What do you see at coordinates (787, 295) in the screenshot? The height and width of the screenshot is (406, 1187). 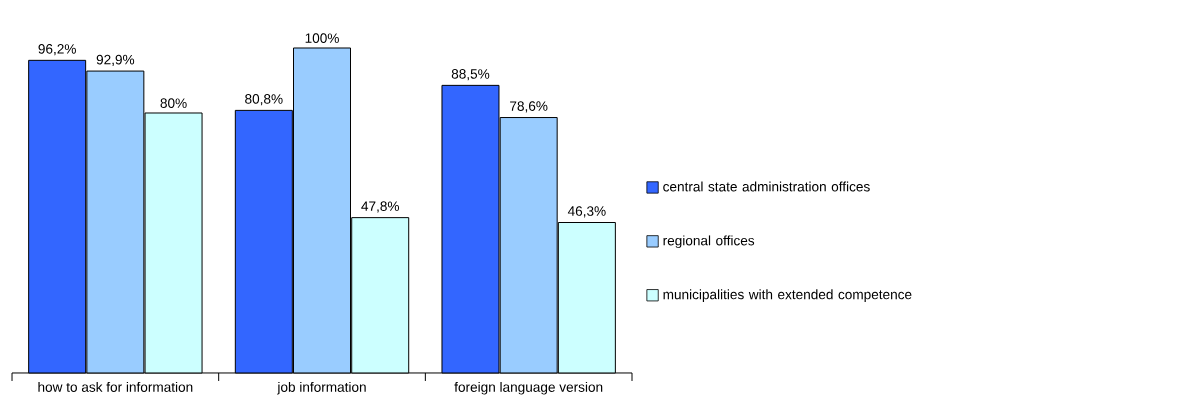 I see `legend-label: municipalities with extended competence` at bounding box center [787, 295].